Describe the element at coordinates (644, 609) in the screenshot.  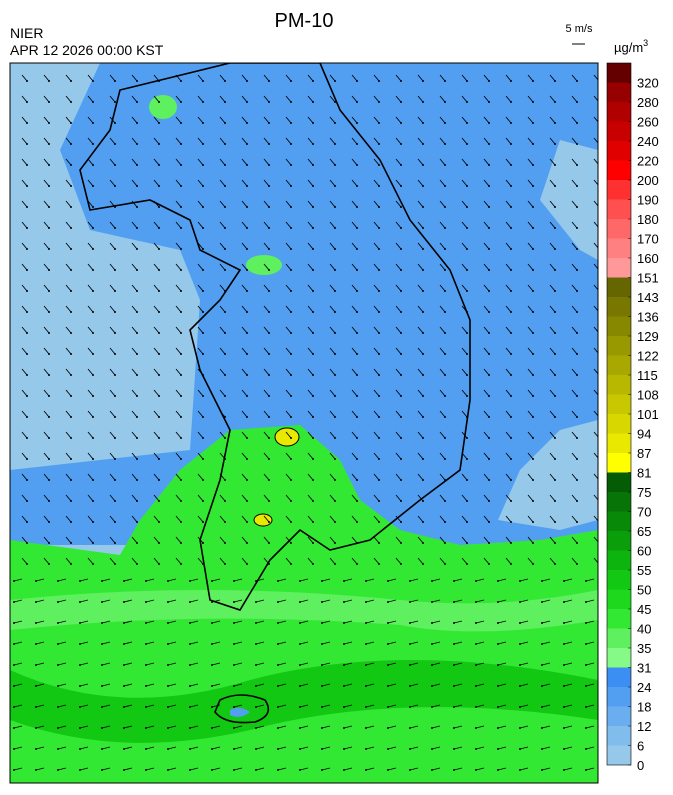
I see `colorbar-label: 45` at that location.